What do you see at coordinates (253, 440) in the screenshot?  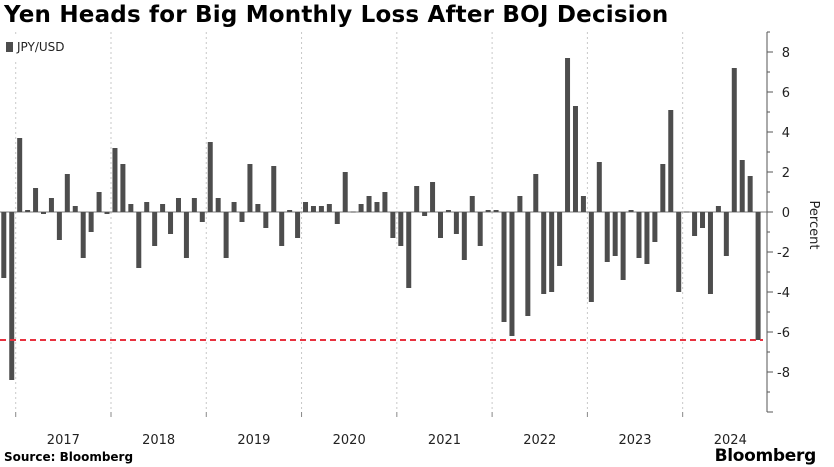 I see `x-tick-label-2019: 2019` at bounding box center [253, 440].